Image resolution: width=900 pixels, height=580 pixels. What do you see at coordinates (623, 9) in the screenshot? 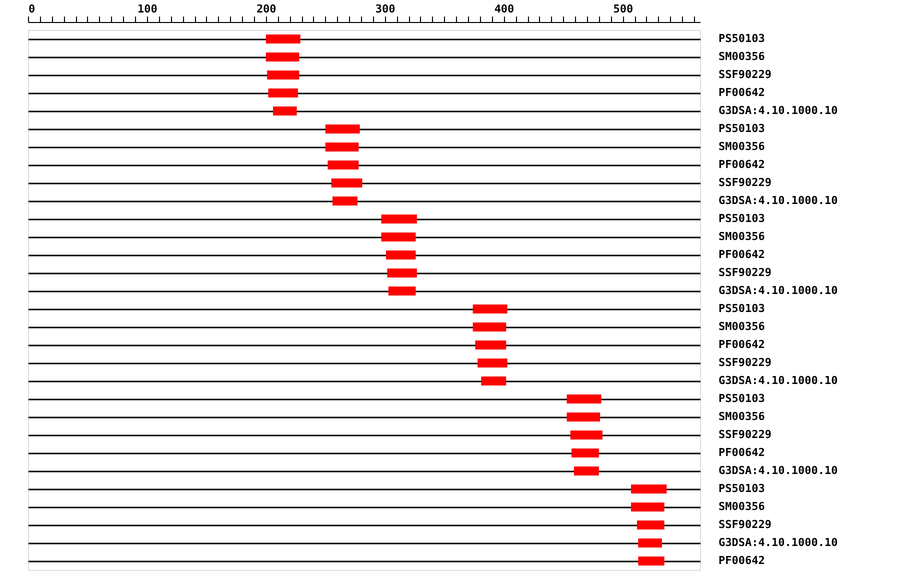
I see `x-tick-label: 500` at bounding box center [623, 9].